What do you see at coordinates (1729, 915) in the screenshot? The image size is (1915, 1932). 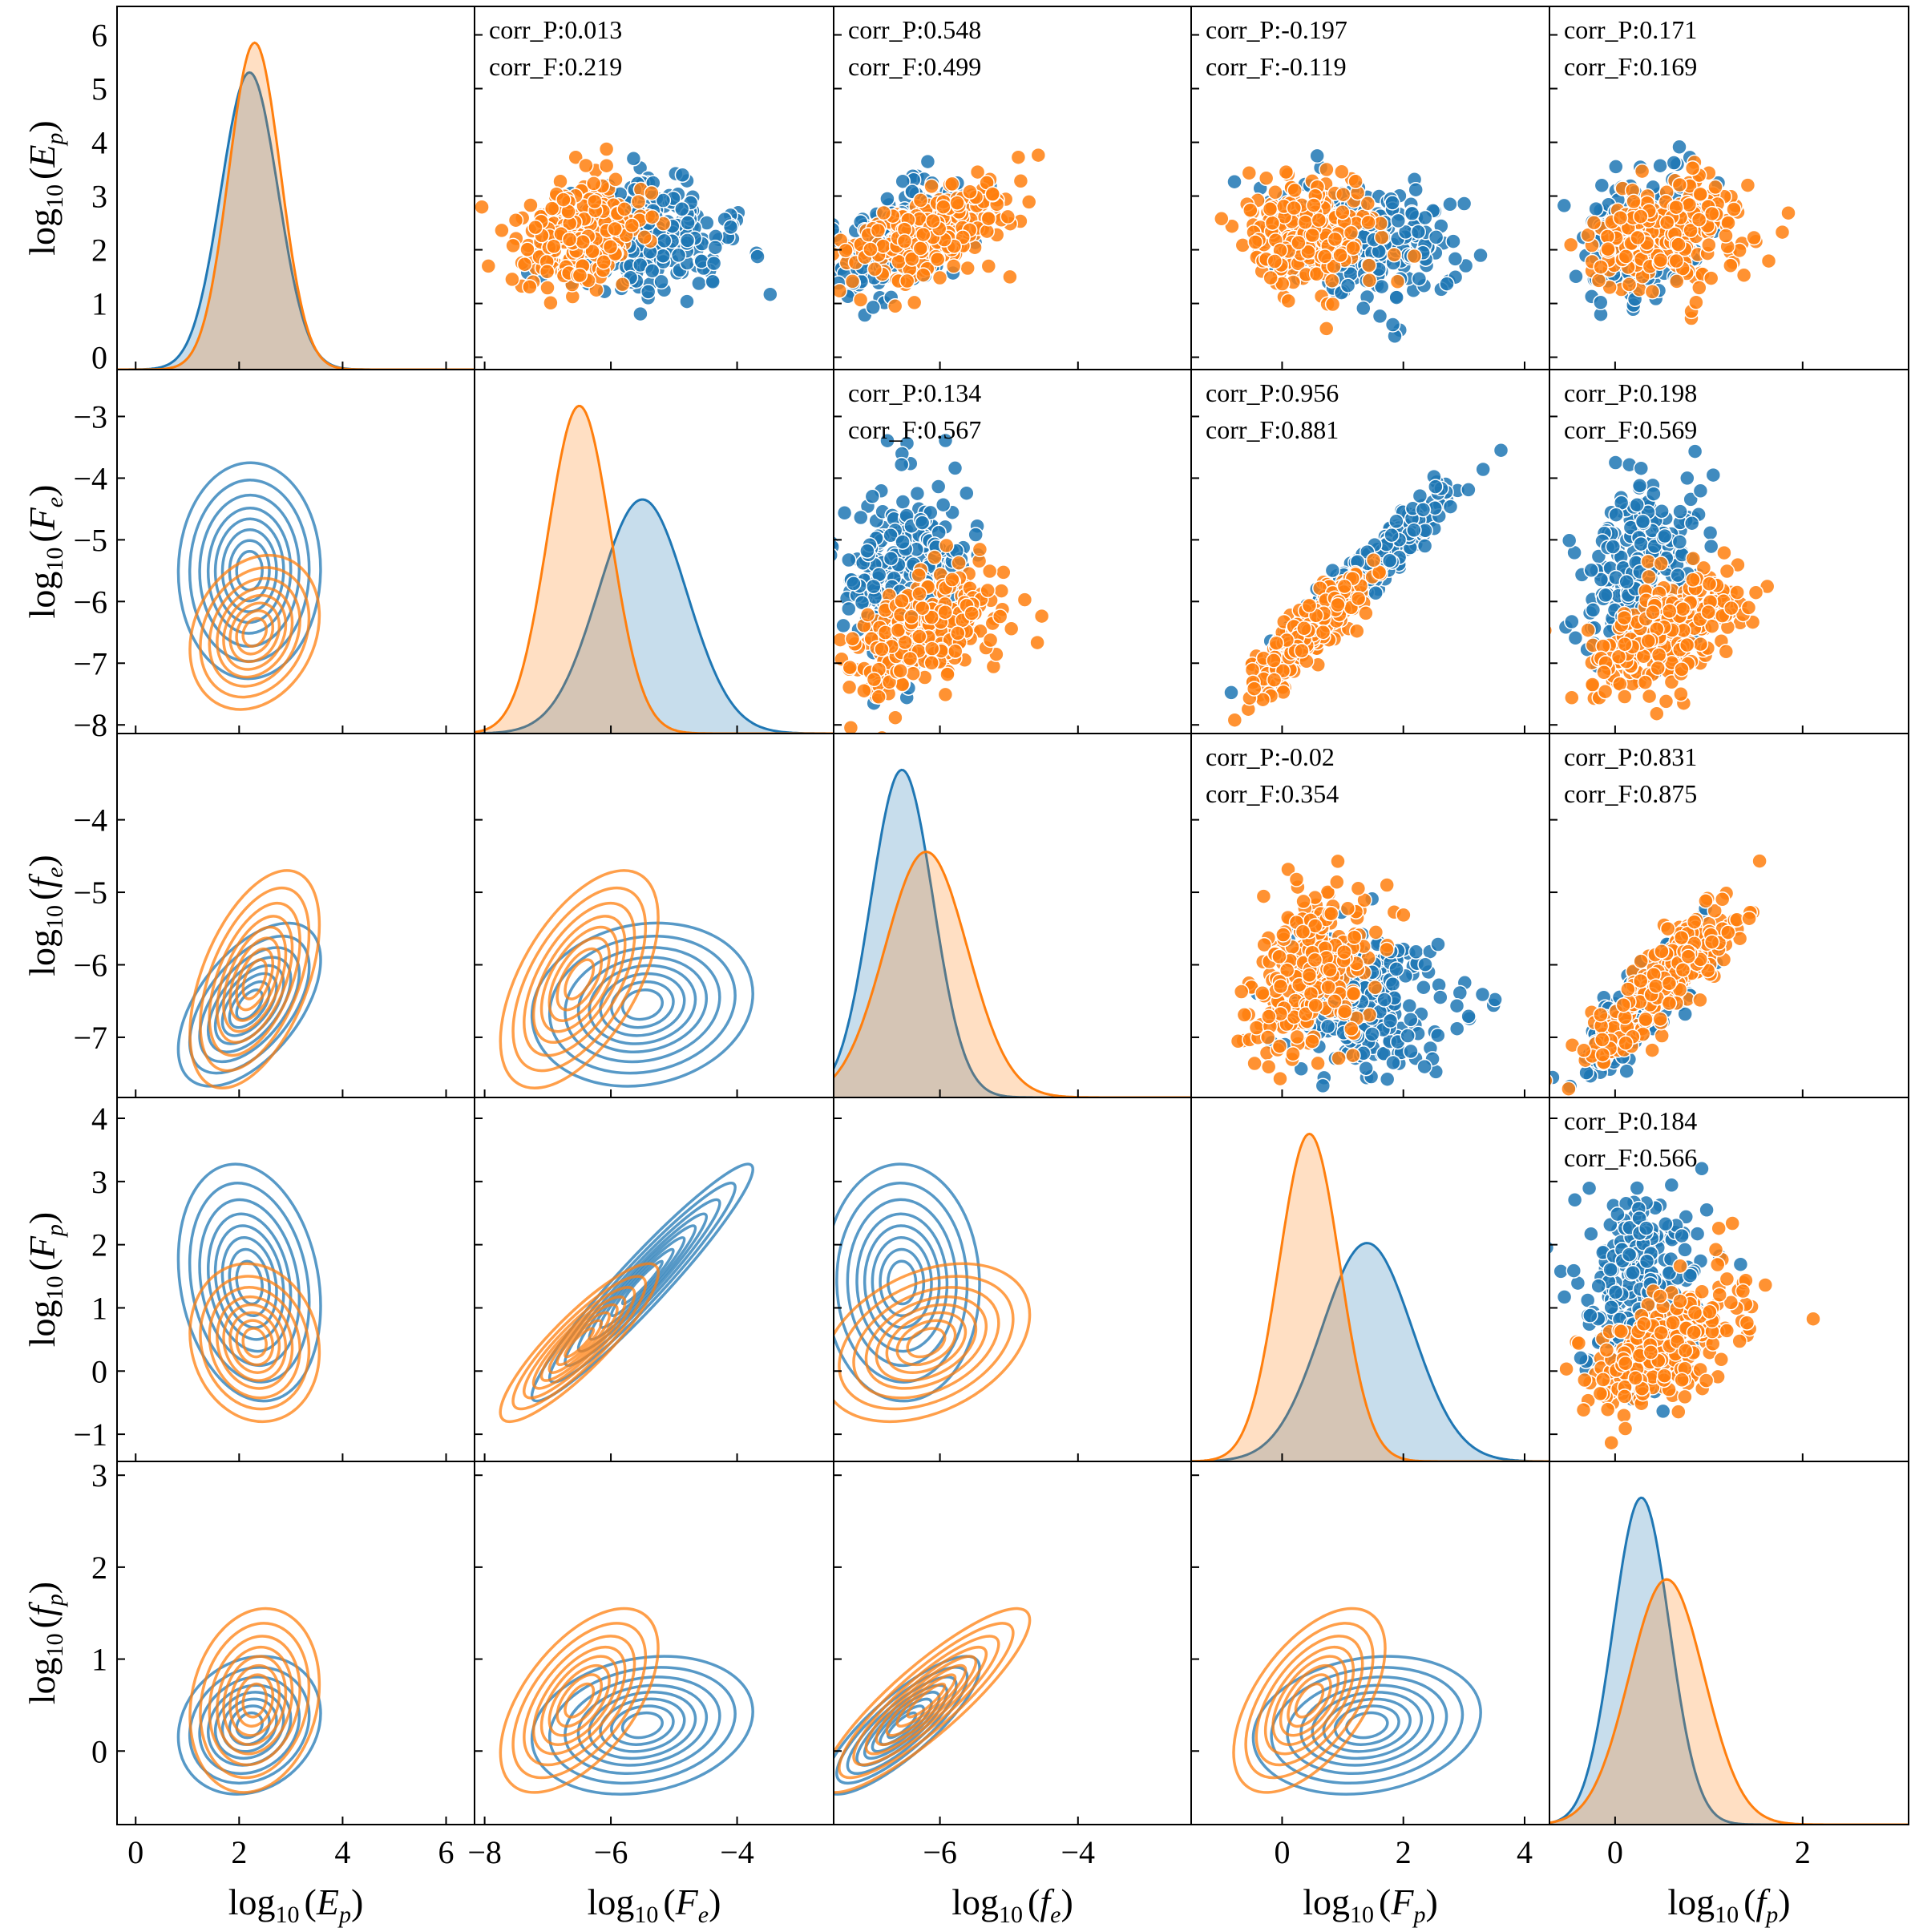 I see `panel-fe-vs-fp` at bounding box center [1729, 915].